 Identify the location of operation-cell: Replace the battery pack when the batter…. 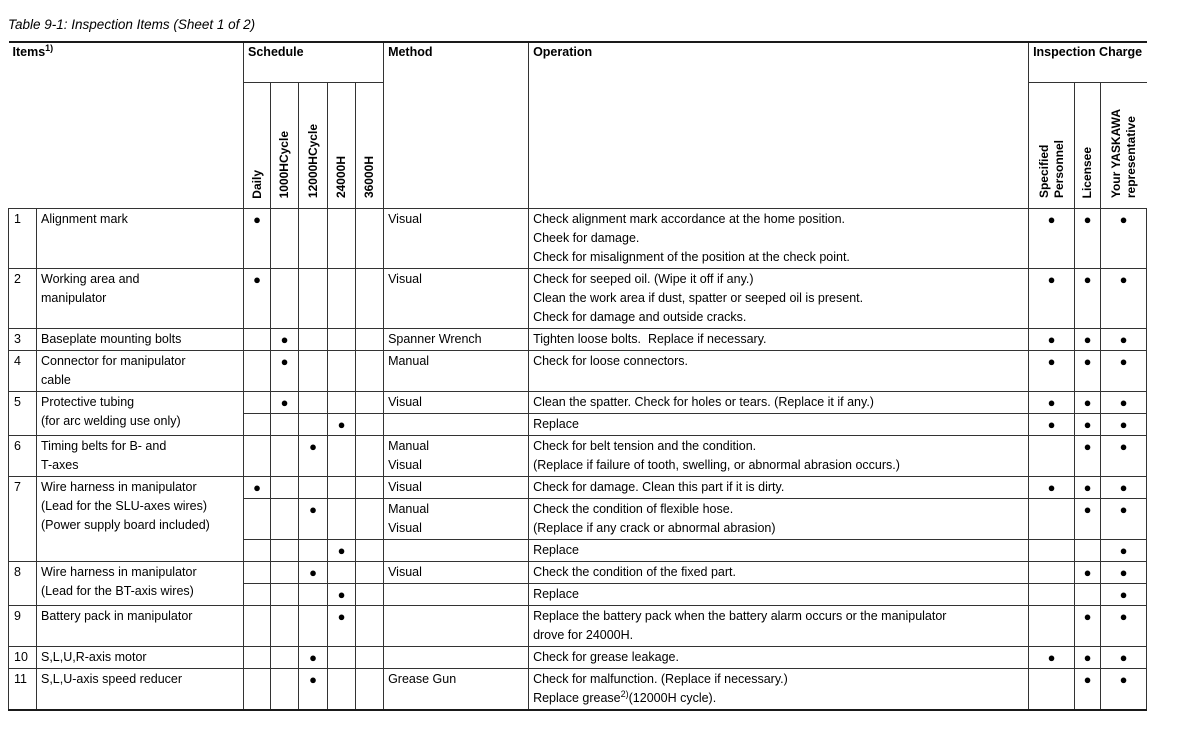
(779, 625).